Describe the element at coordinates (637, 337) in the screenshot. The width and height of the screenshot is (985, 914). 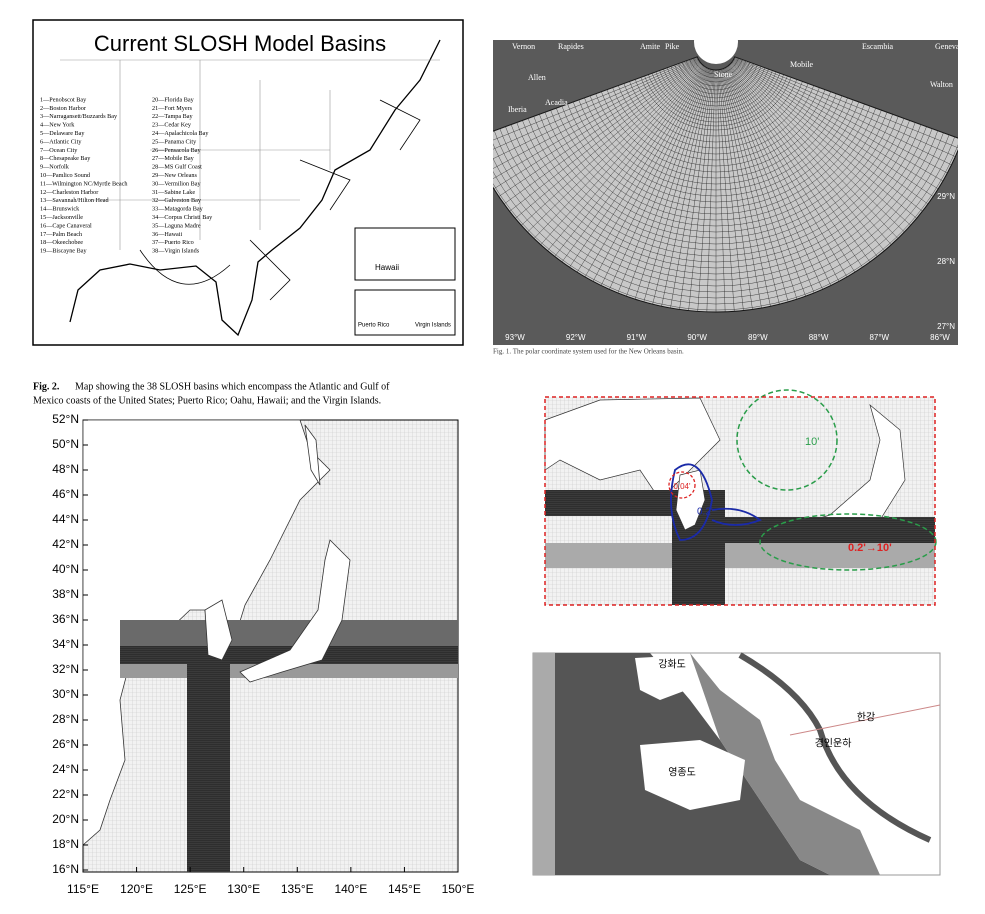
I see `lon-label: 91°W` at that location.